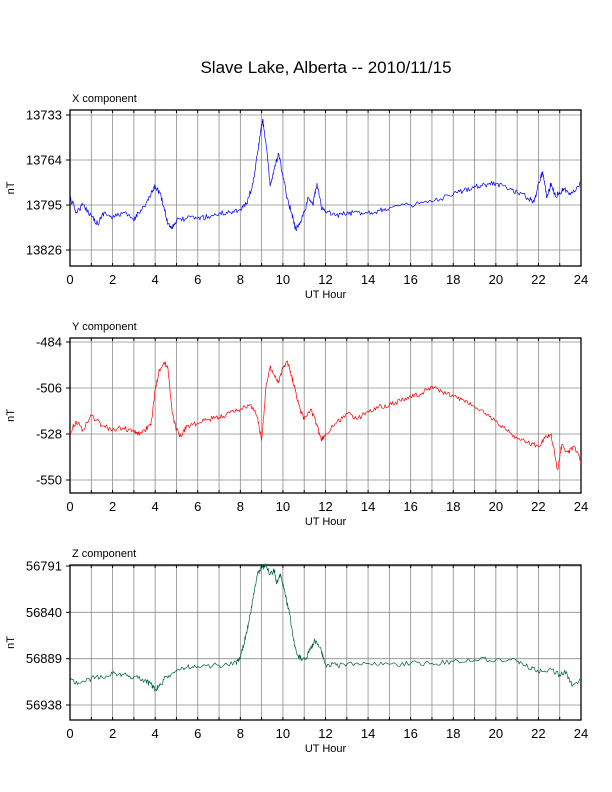  Describe the element at coordinates (49, 342) in the screenshot. I see `y-tick-label: -484` at that location.